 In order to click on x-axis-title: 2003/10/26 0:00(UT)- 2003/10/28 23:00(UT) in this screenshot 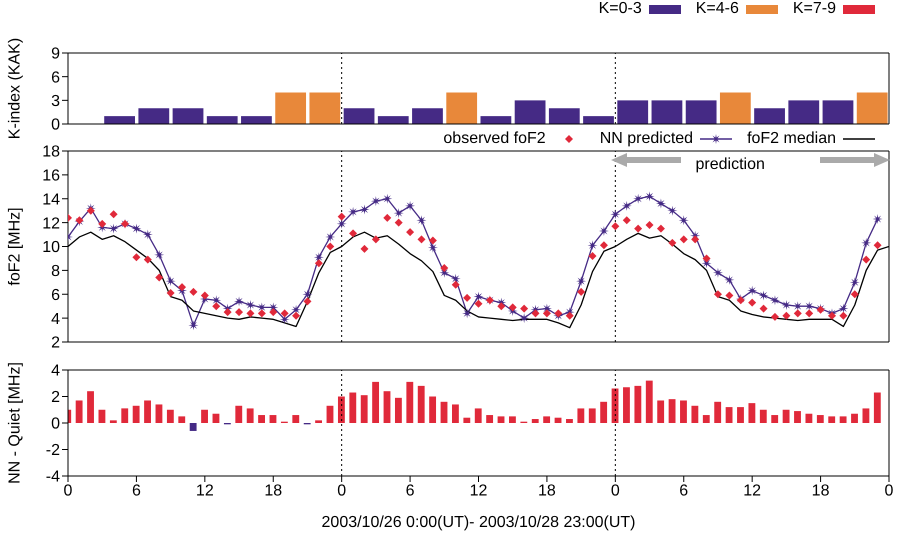, I will do `click(479, 522)`.